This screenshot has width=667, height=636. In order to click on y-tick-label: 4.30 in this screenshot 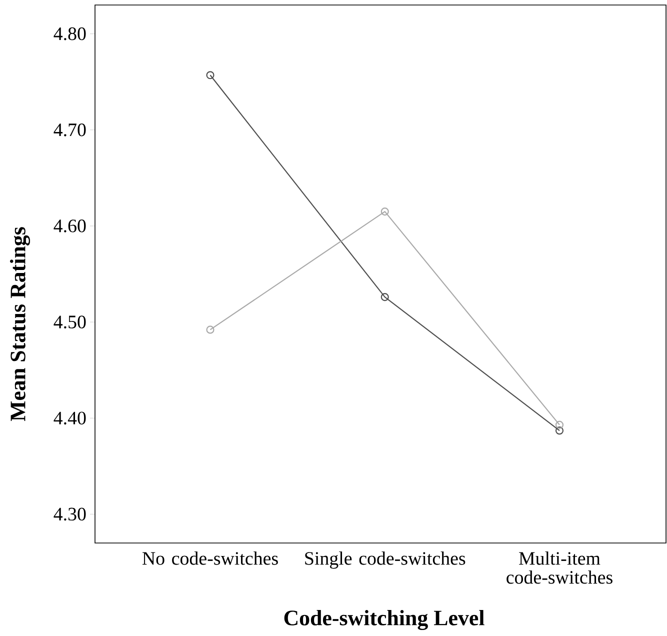, I will do `click(70, 514)`.